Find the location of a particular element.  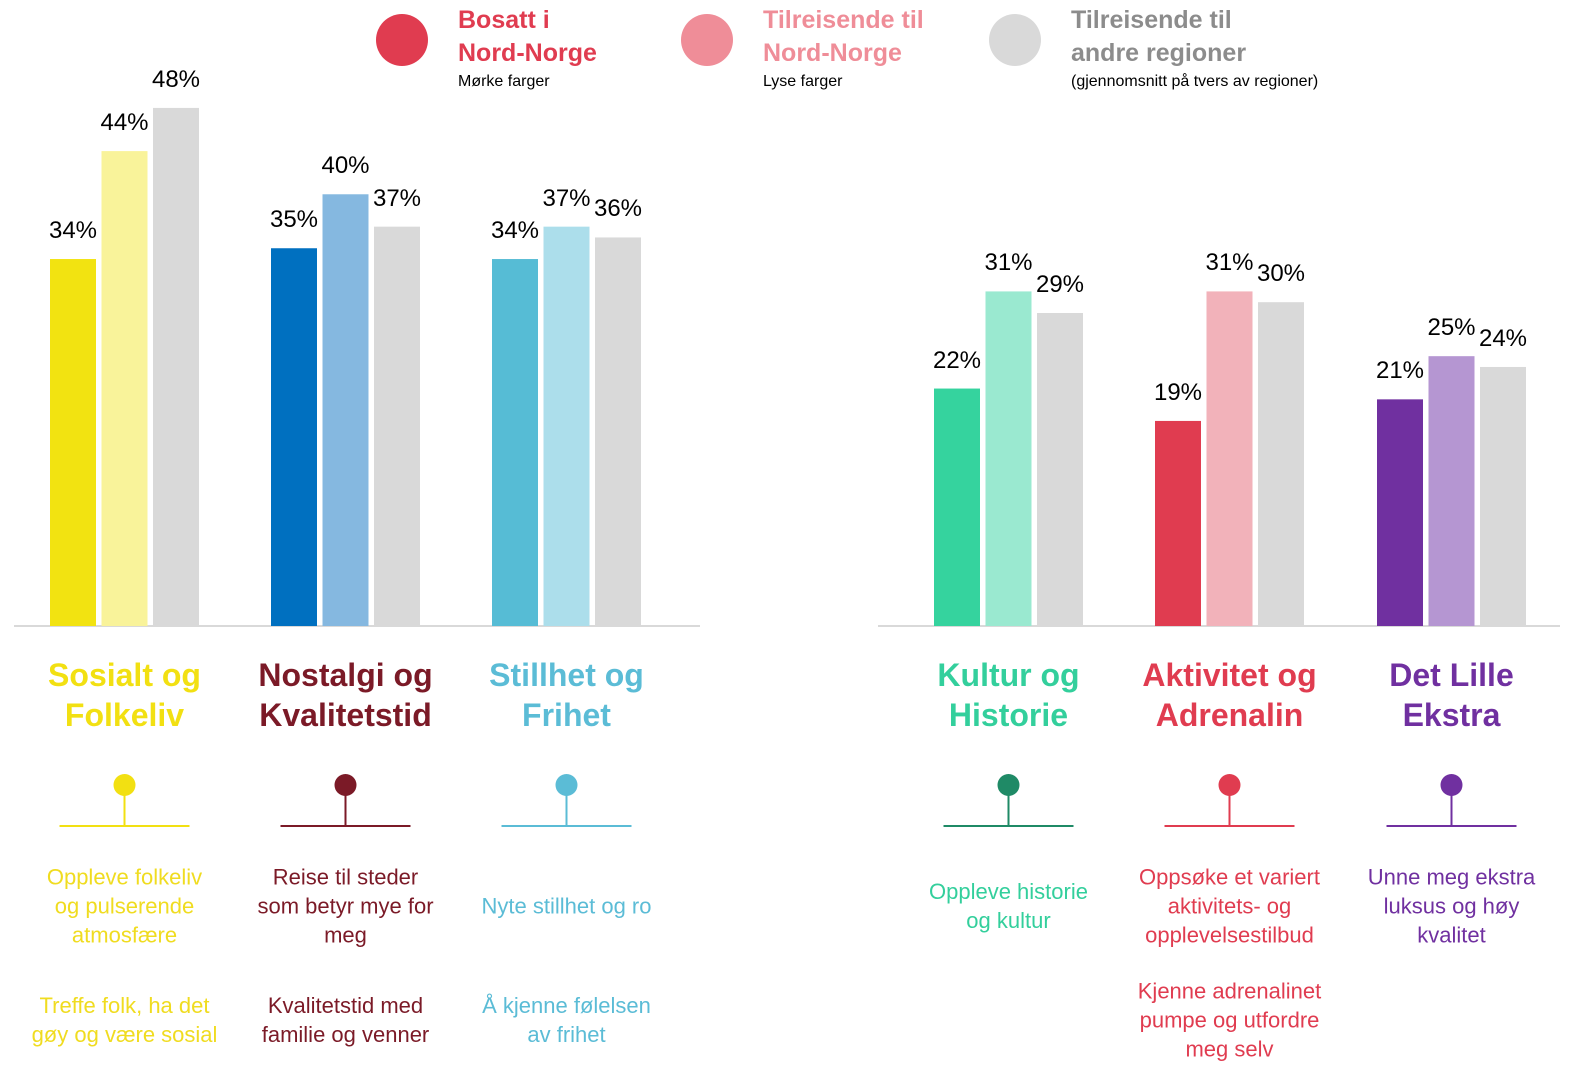

value-label: 22% is located at coordinates (957, 360).